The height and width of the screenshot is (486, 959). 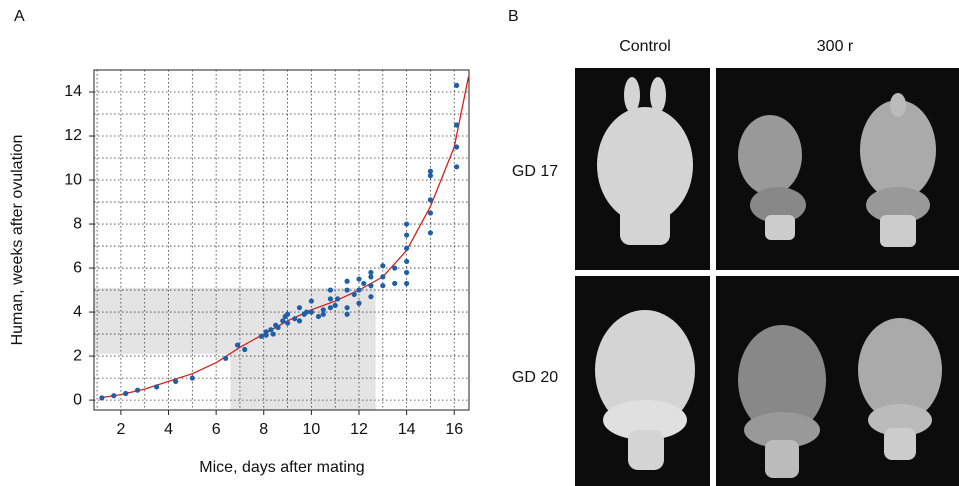 I want to click on x-tick-label: 6, so click(x=216, y=429).